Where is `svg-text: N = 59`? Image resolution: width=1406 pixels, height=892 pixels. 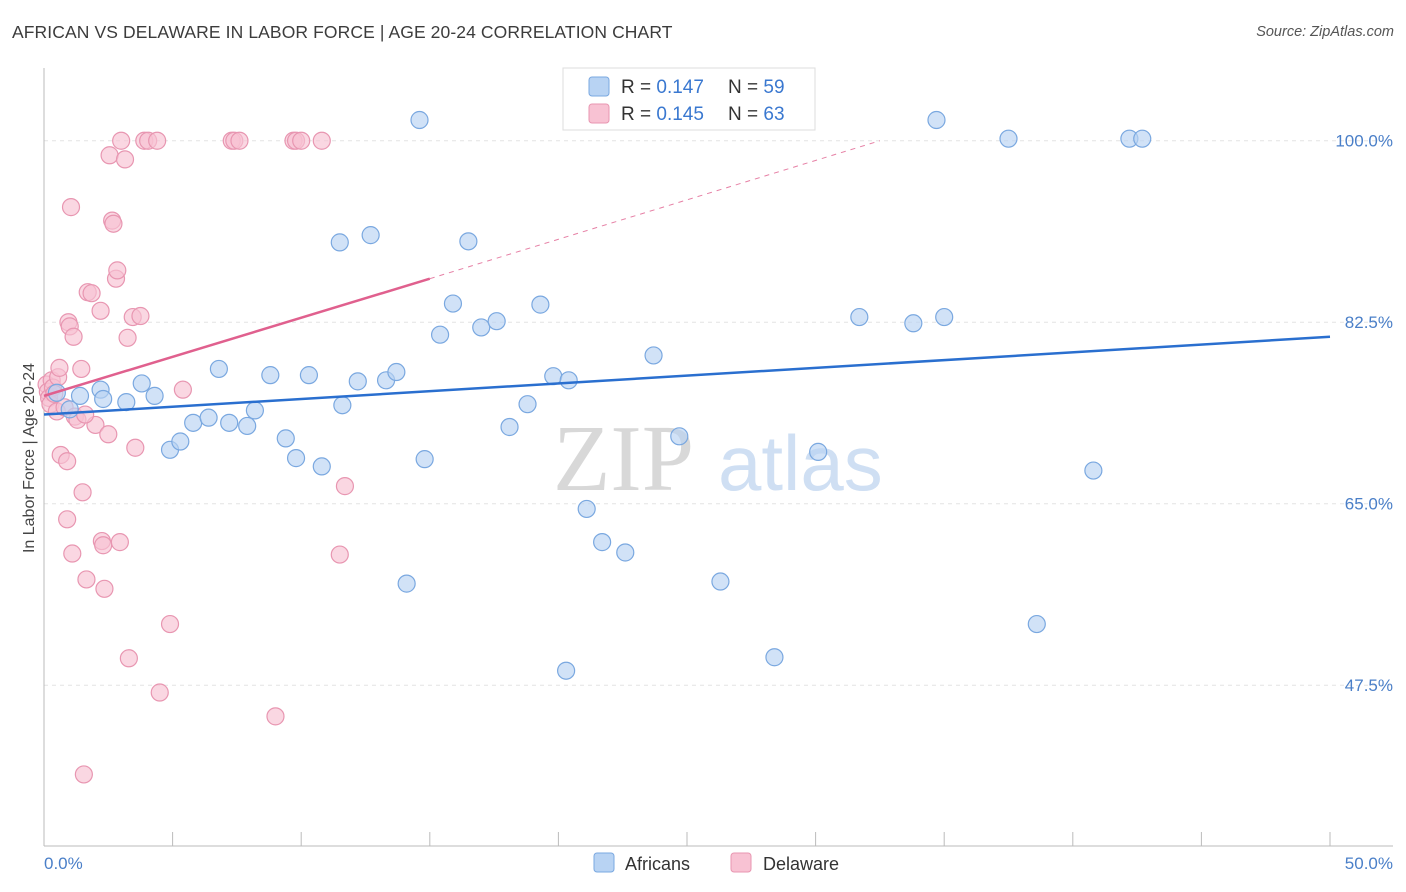 svg-text: N = 59 is located at coordinates (756, 87).